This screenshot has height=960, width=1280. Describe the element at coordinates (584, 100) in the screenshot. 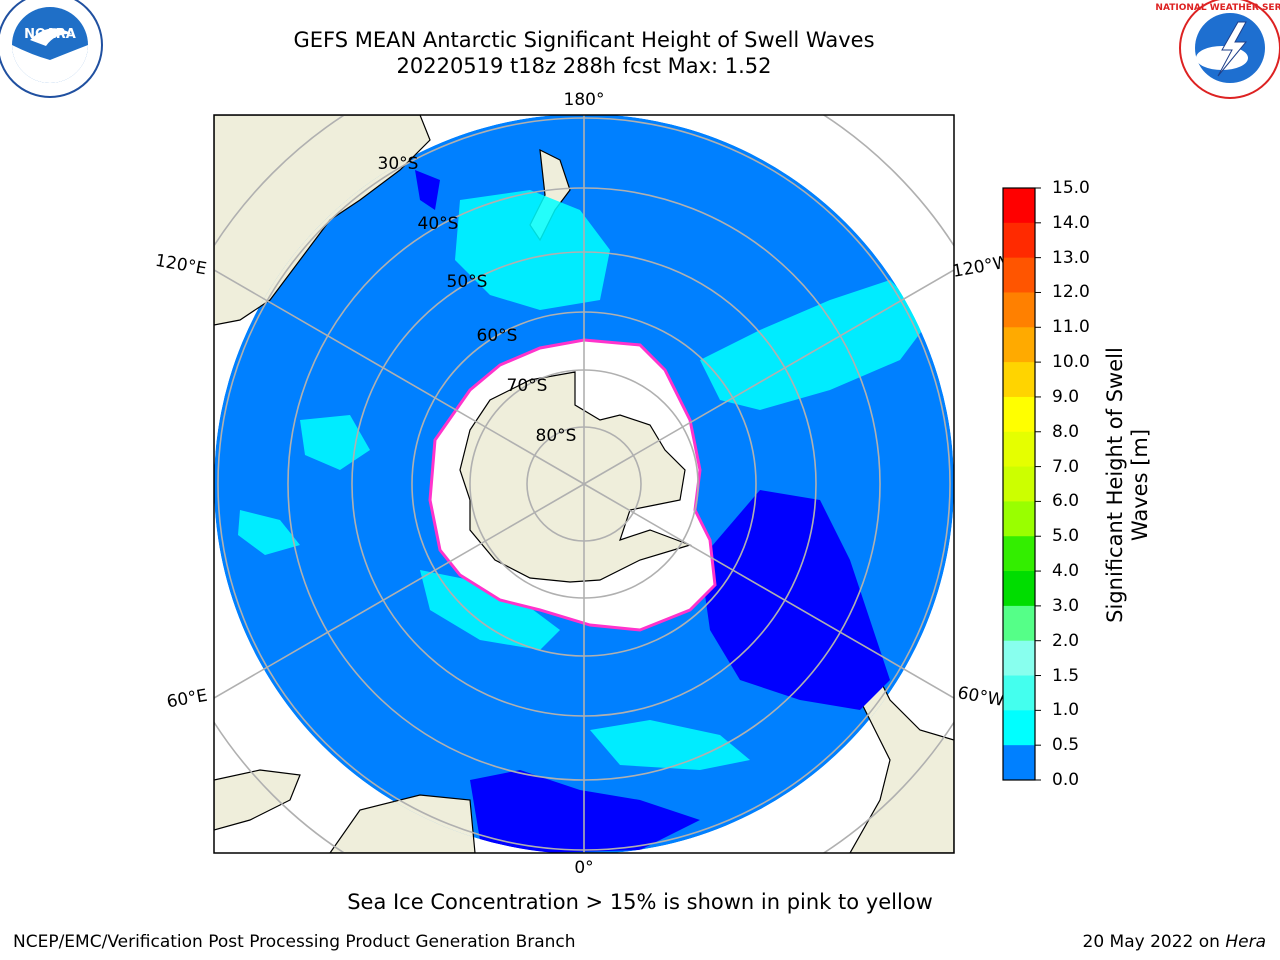

I see `lon-label-180: 180°` at that location.